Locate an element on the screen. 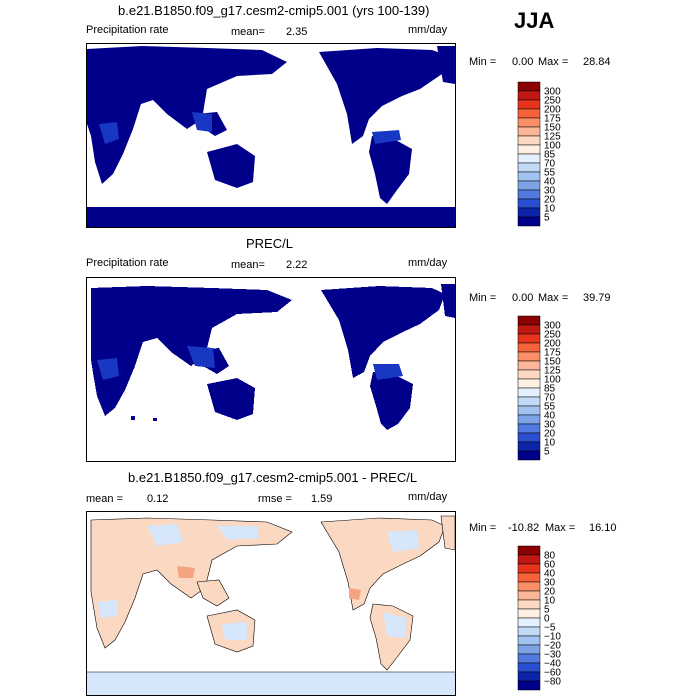  panel-diff-max-label: Max = is located at coordinates (560, 528).